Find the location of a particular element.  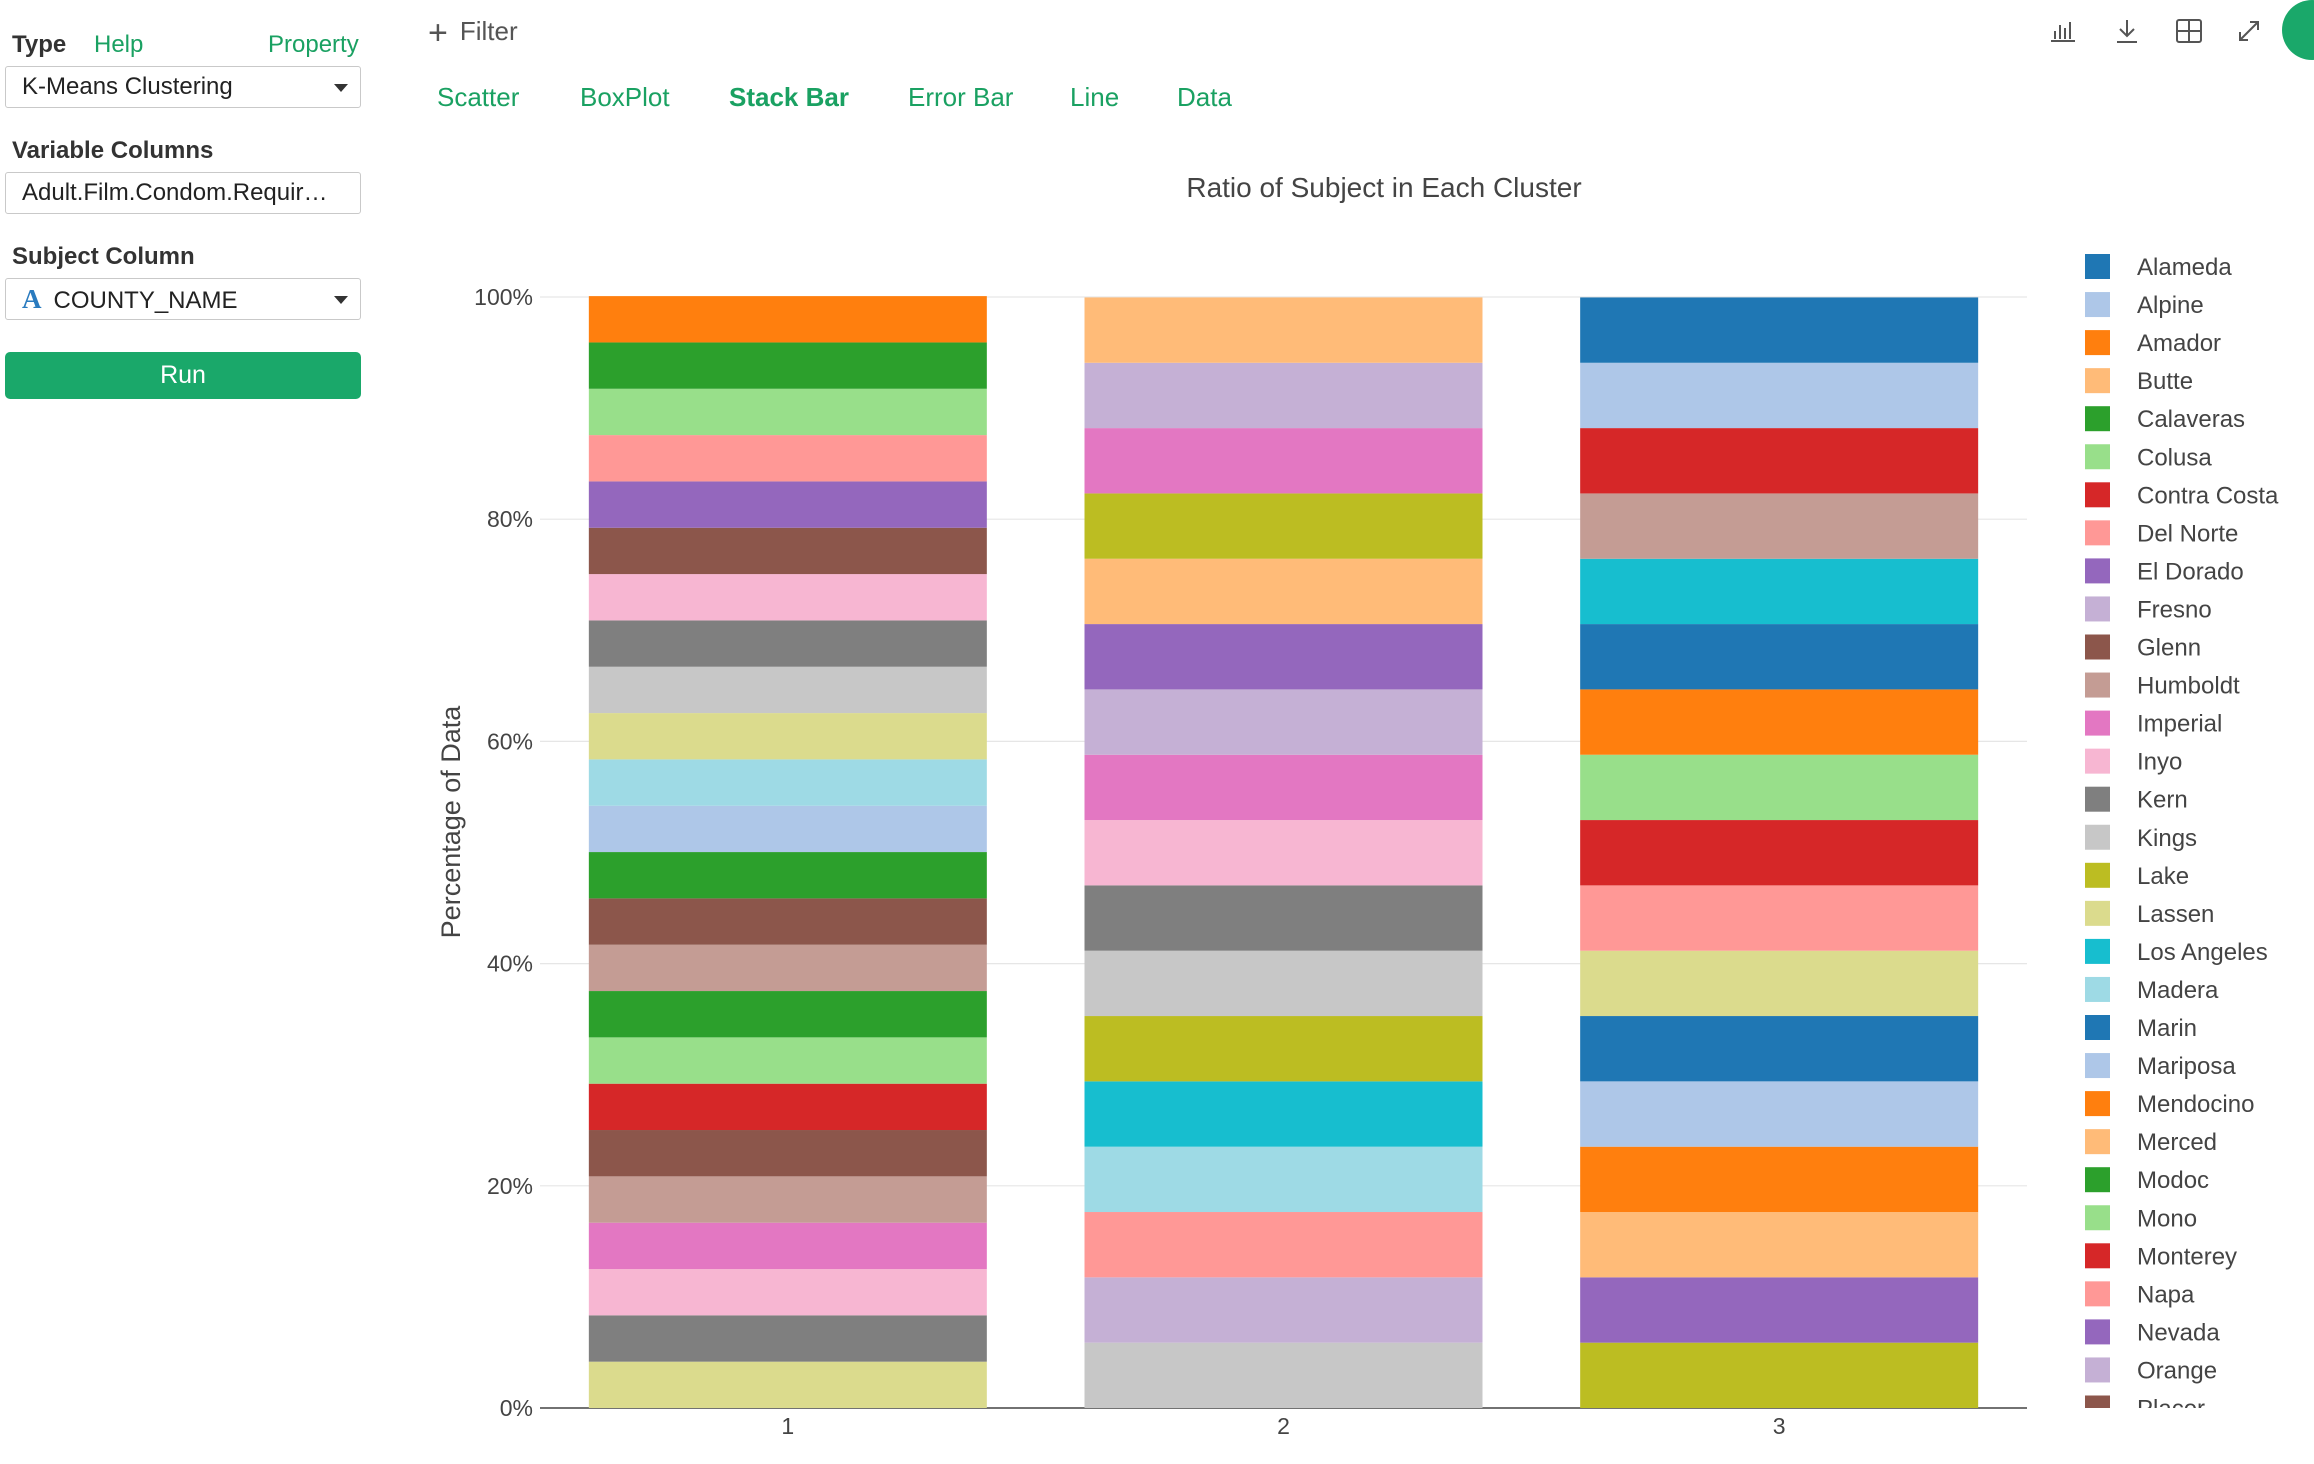

type-select: K-Means Clustering is located at coordinates (183, 87).